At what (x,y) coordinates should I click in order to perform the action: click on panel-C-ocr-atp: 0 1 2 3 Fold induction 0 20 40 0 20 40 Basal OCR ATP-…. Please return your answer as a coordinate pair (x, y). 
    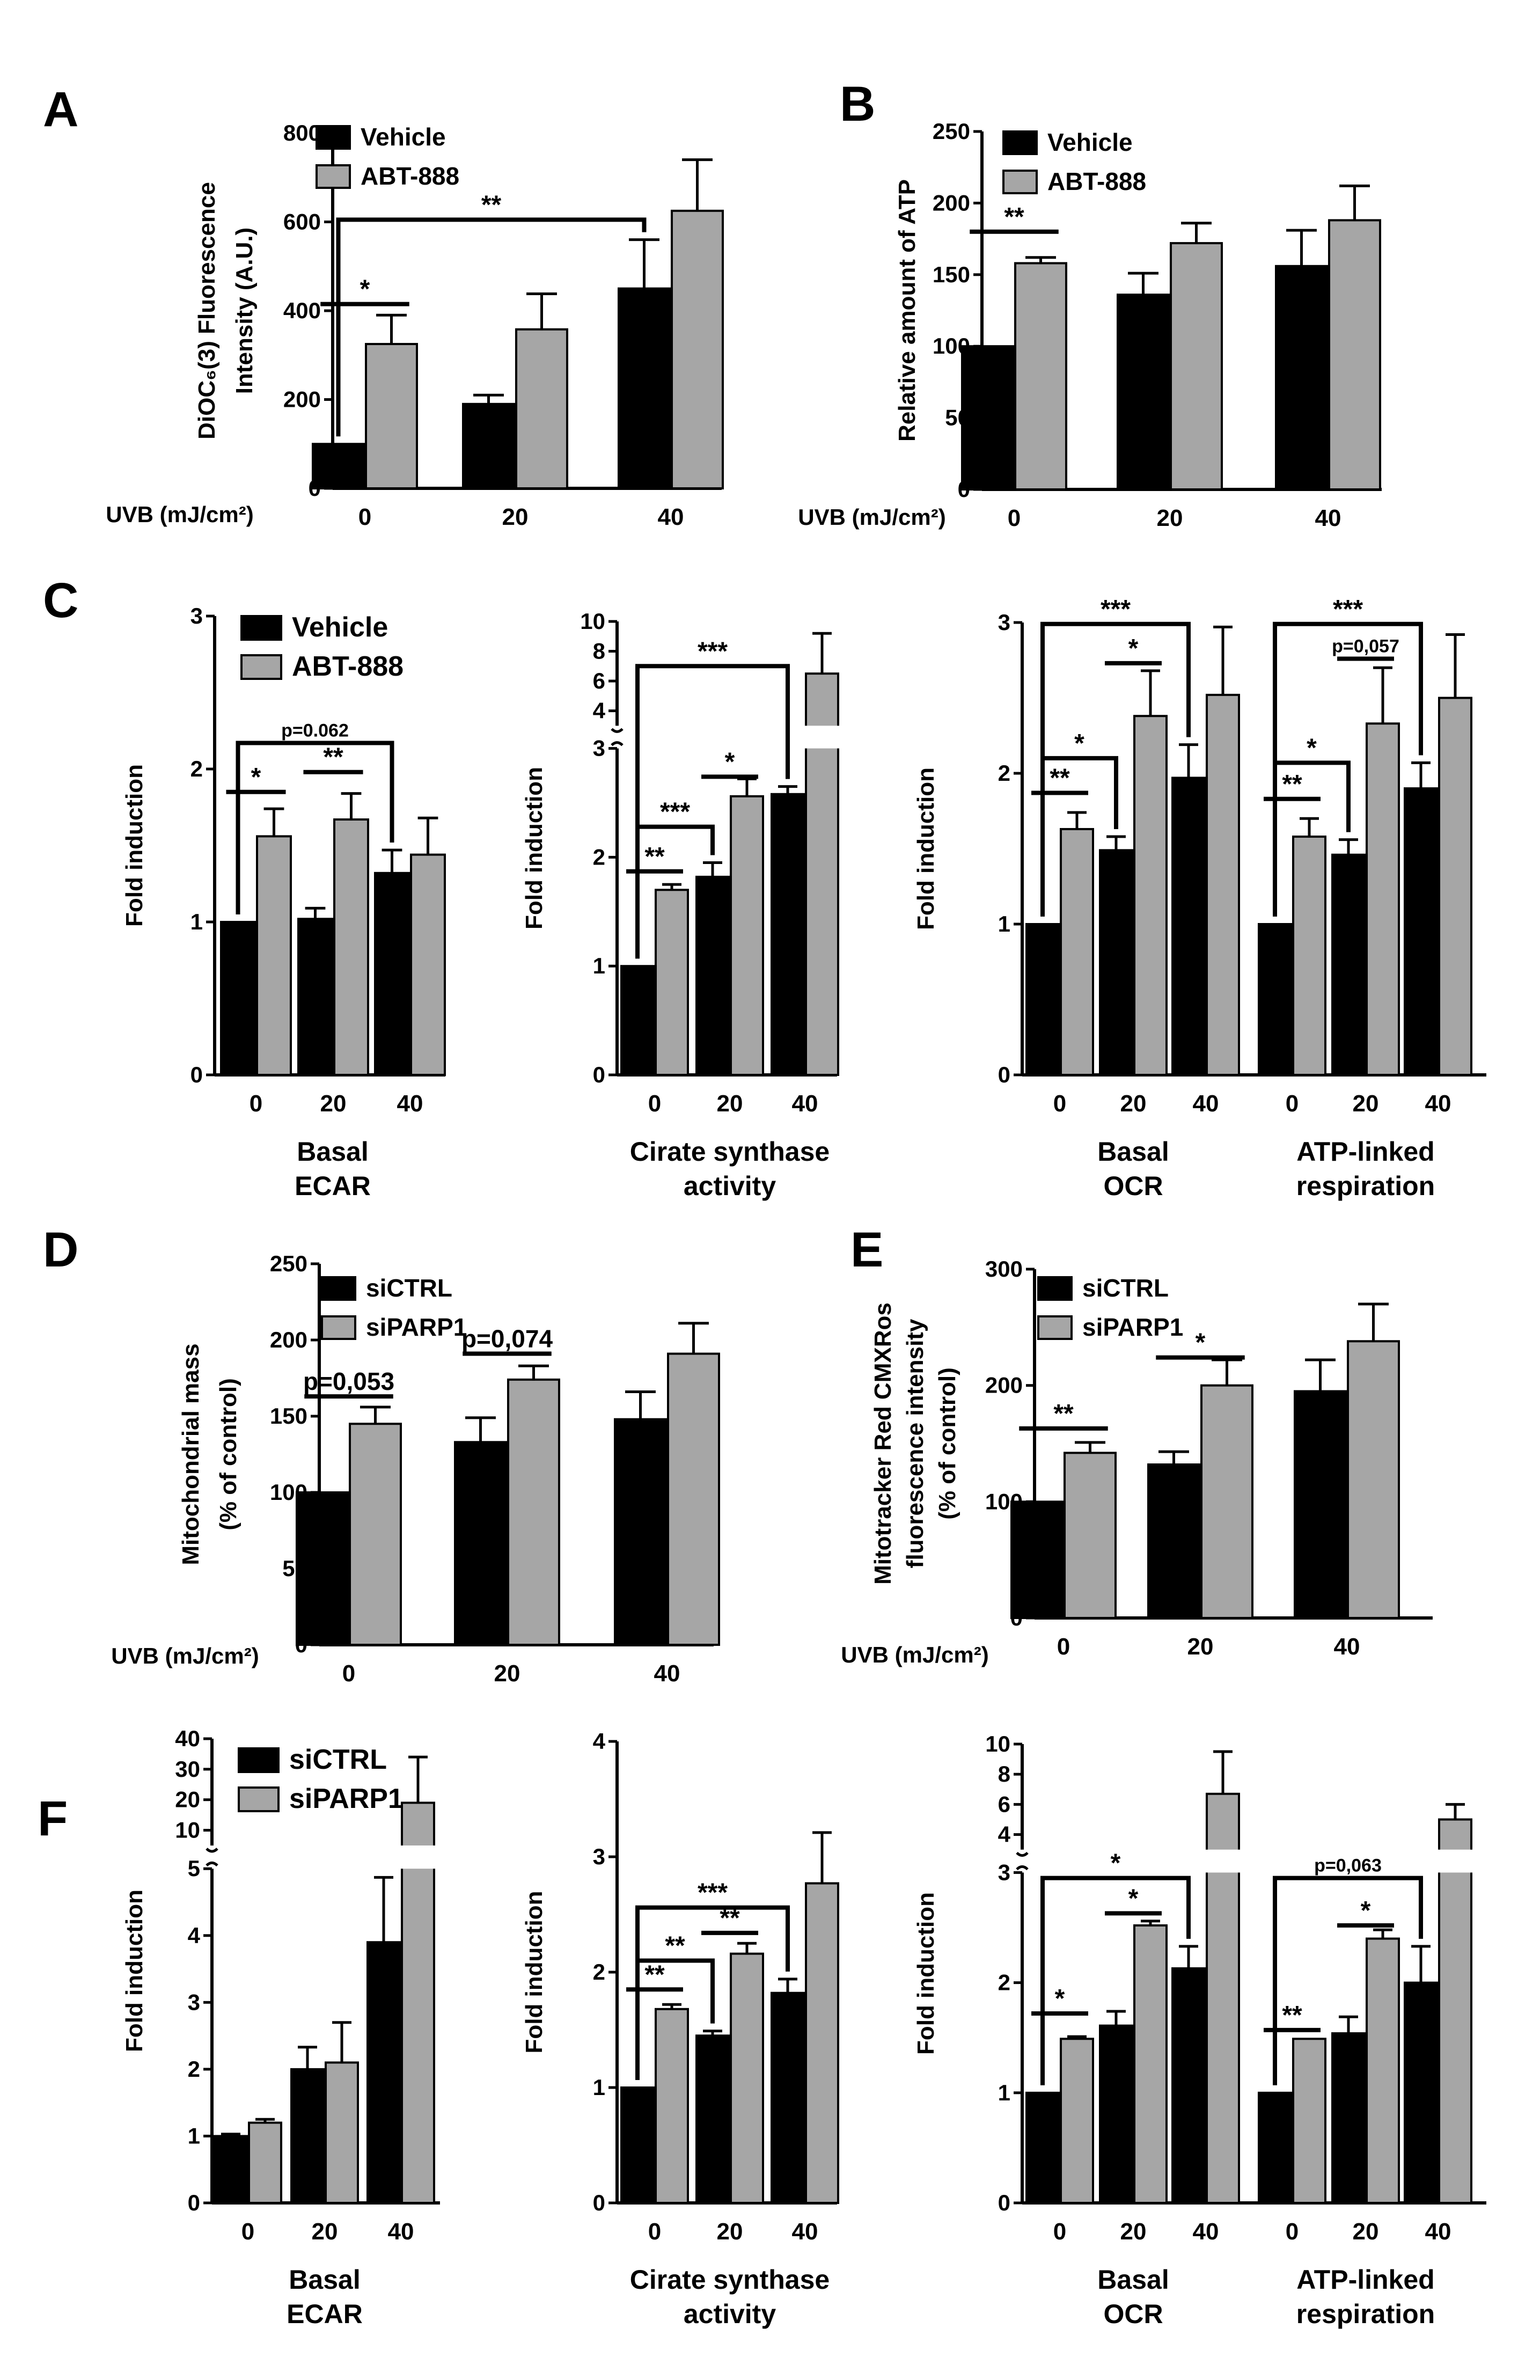
    Looking at the image, I should click on (1199, 898).